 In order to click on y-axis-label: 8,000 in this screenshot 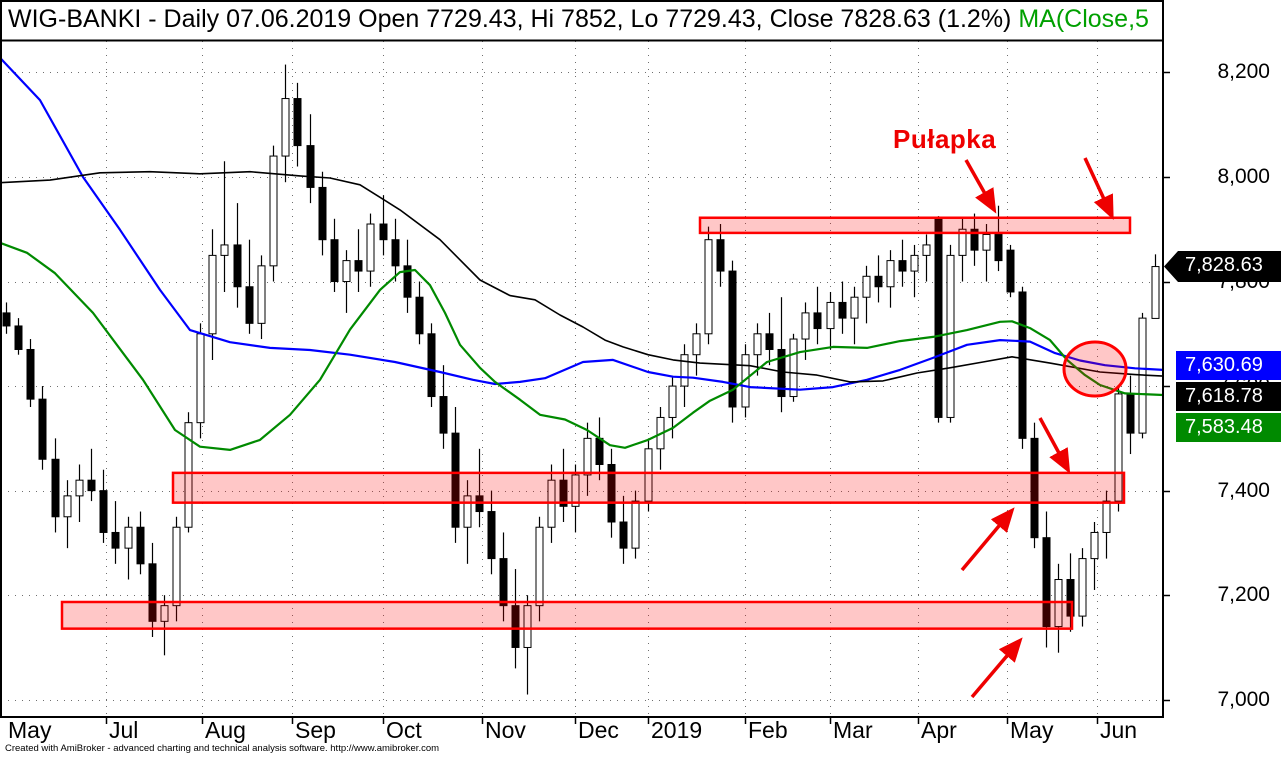, I will do `click(1243, 176)`.